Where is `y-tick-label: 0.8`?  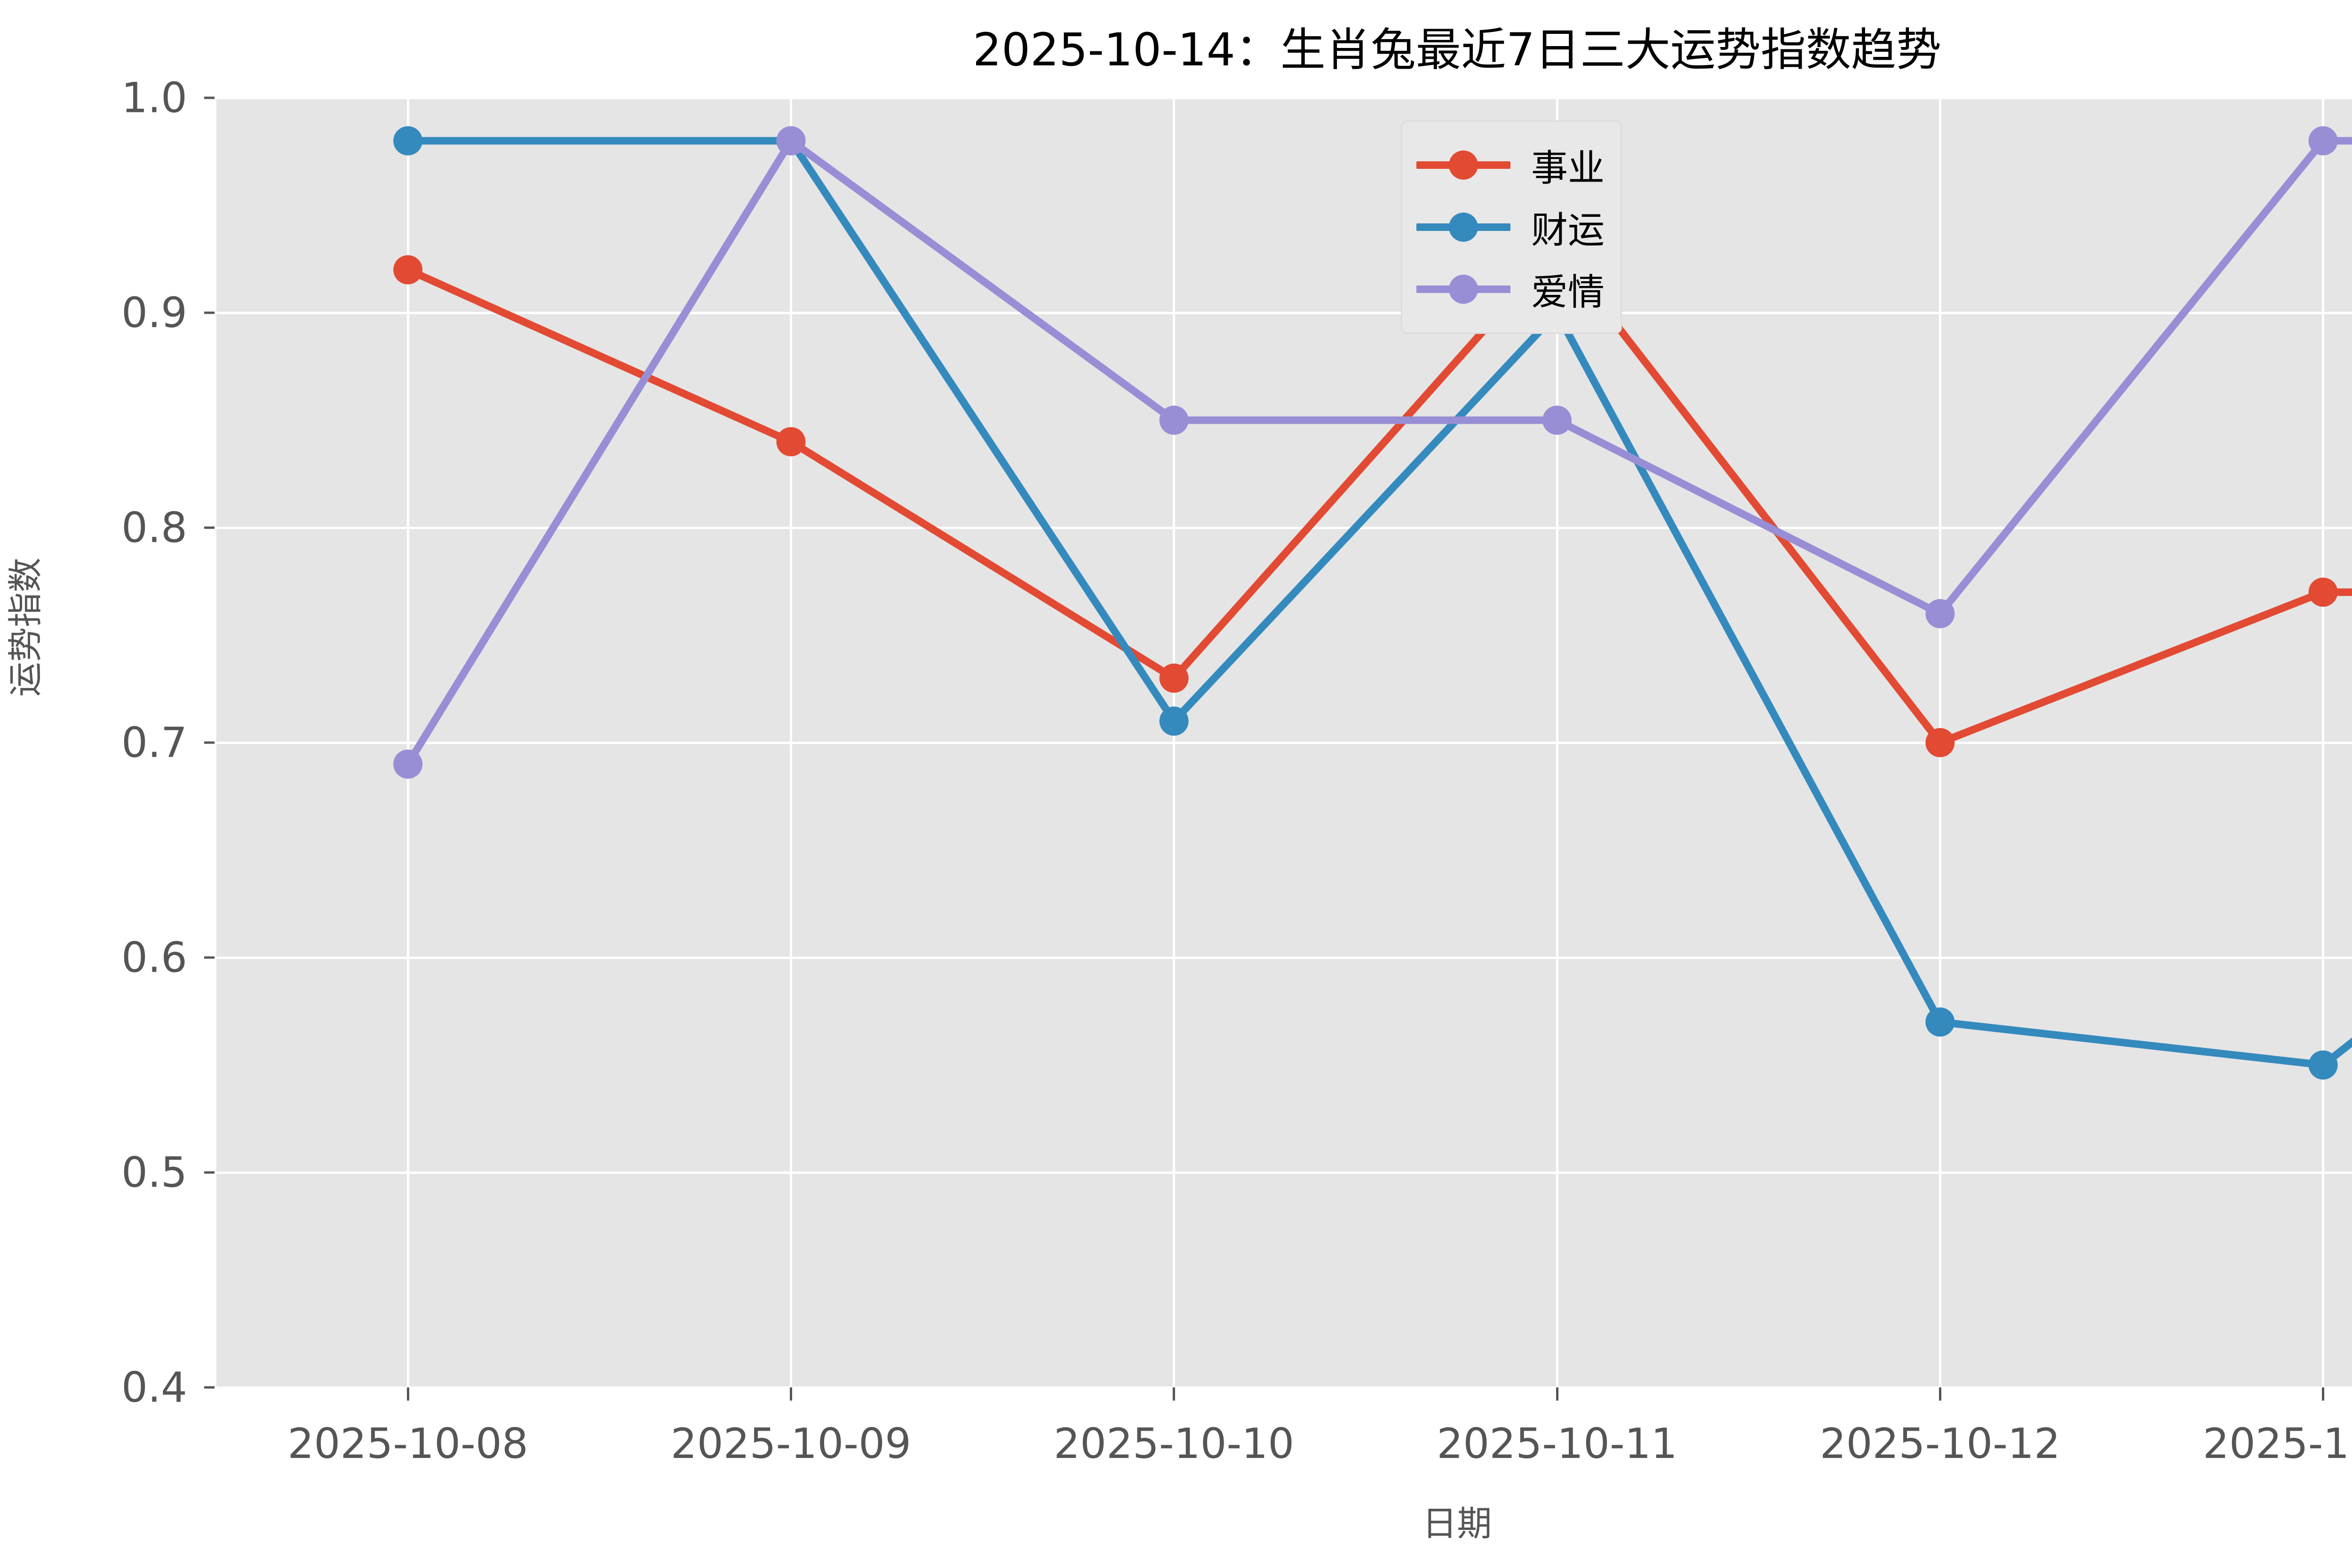 y-tick-label: 0.8 is located at coordinates (154, 528).